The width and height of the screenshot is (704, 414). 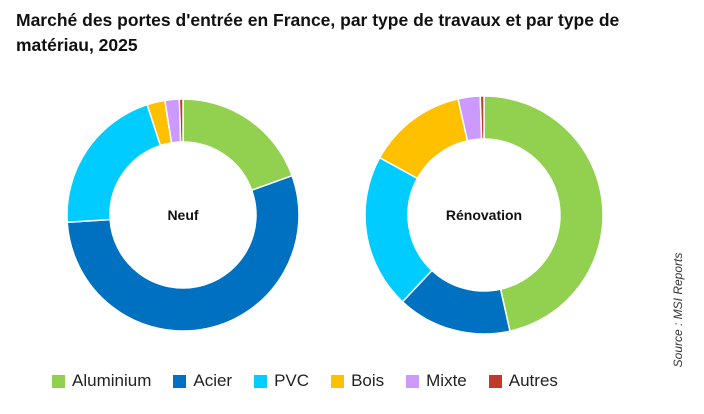 What do you see at coordinates (316, 381) in the screenshot?
I see `legend: Aluminium Acier PVC Bois Mixte Autres` at bounding box center [316, 381].